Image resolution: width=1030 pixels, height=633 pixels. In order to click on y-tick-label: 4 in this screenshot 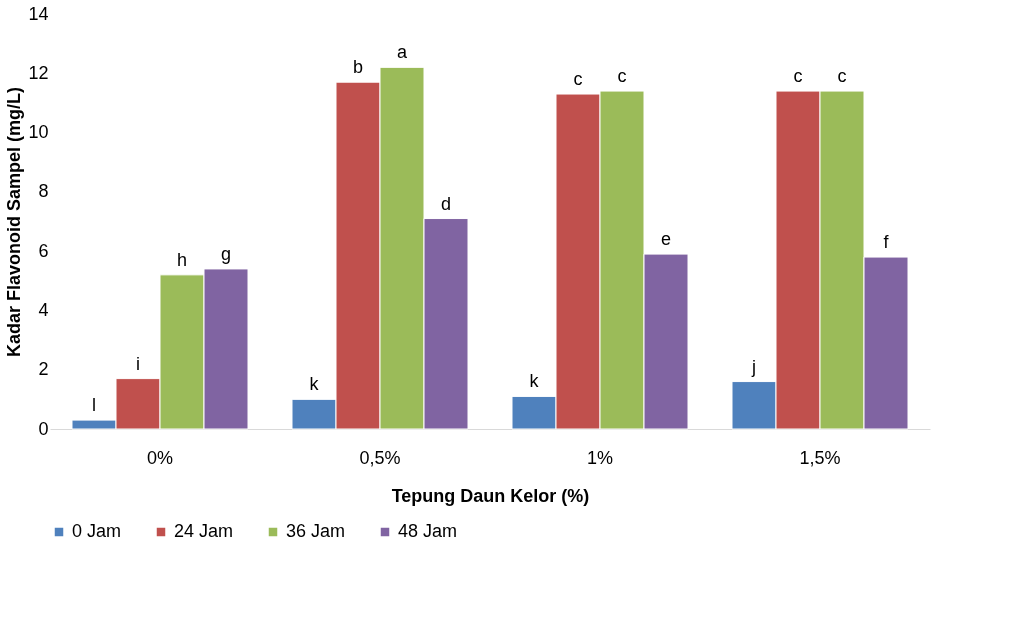, I will do `click(43, 309)`.